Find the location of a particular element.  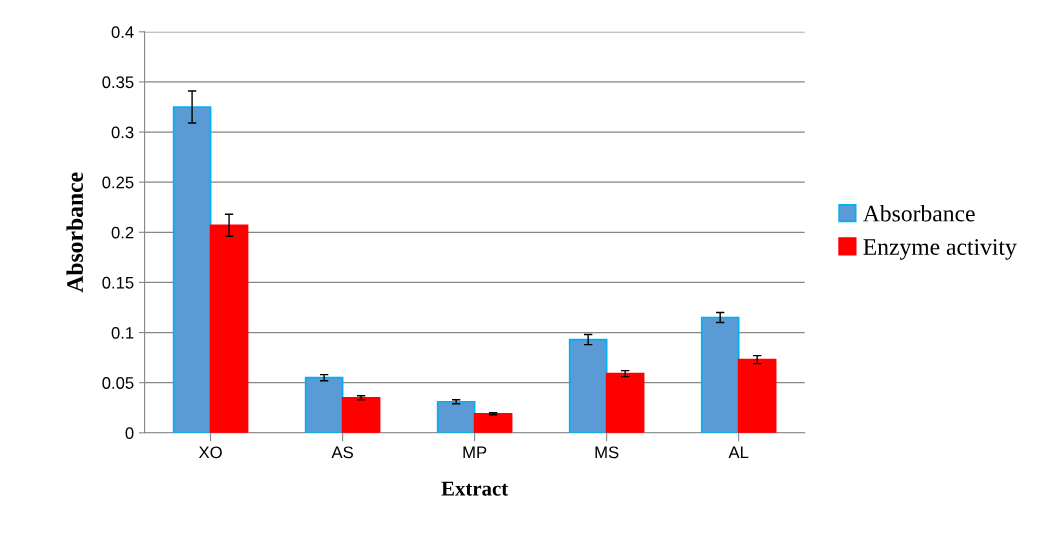

legend-label: Enzyme activity is located at coordinates (940, 249).